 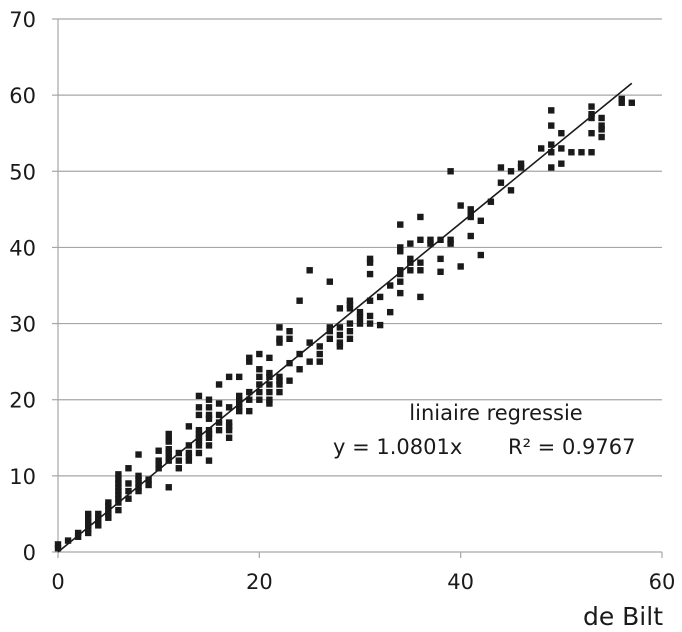 What do you see at coordinates (22, 325) in the screenshot?
I see `y-tick-label: 30` at bounding box center [22, 325].